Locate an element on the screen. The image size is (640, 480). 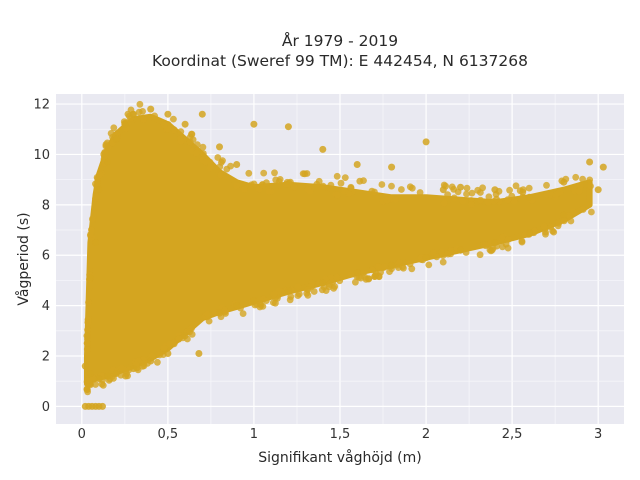
x-tick-label: 3 is located at coordinates (598, 434).